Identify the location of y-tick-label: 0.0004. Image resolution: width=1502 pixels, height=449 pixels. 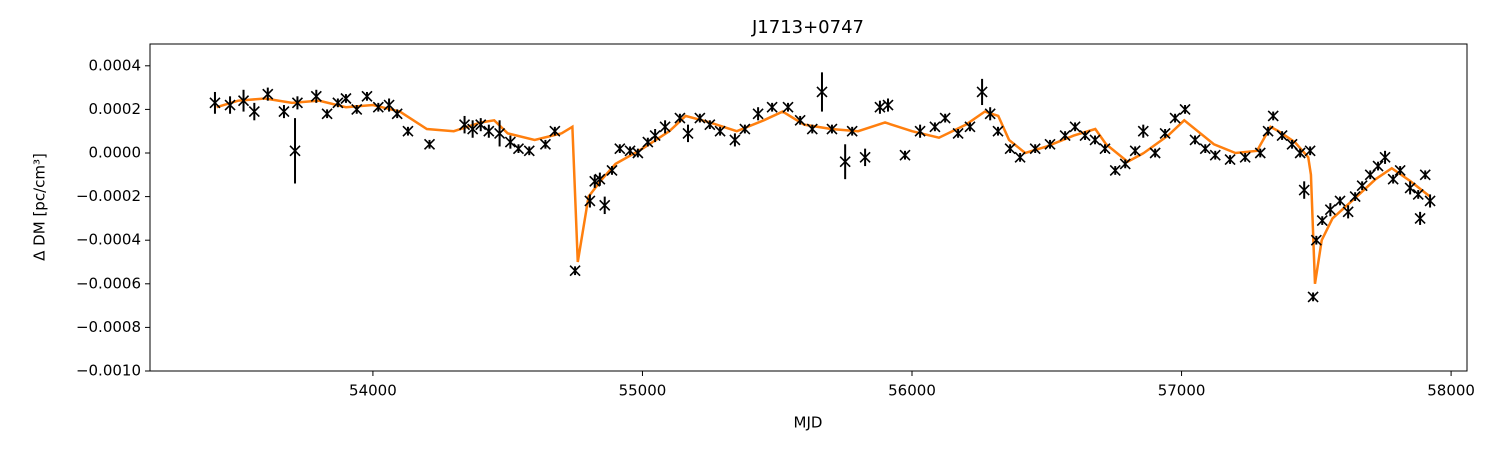
(115, 65).